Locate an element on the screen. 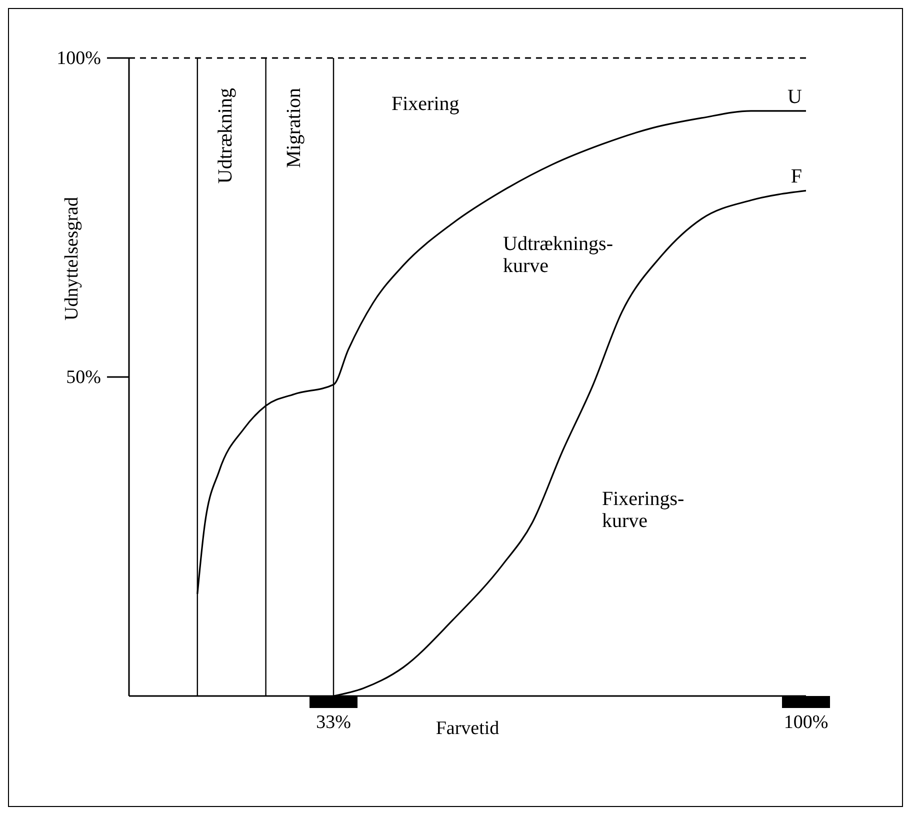 Image resolution: width=911 pixels, height=815 pixels. ref-line-label: Udtrækning is located at coordinates (225, 136).